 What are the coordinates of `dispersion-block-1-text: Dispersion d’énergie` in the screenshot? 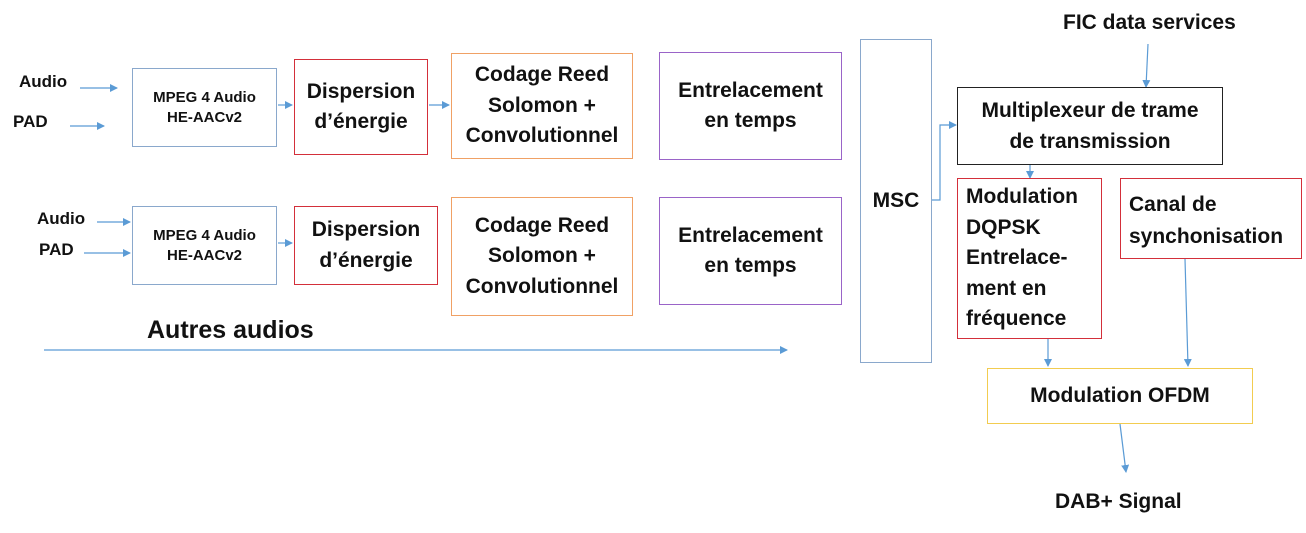 It's located at (361, 106).